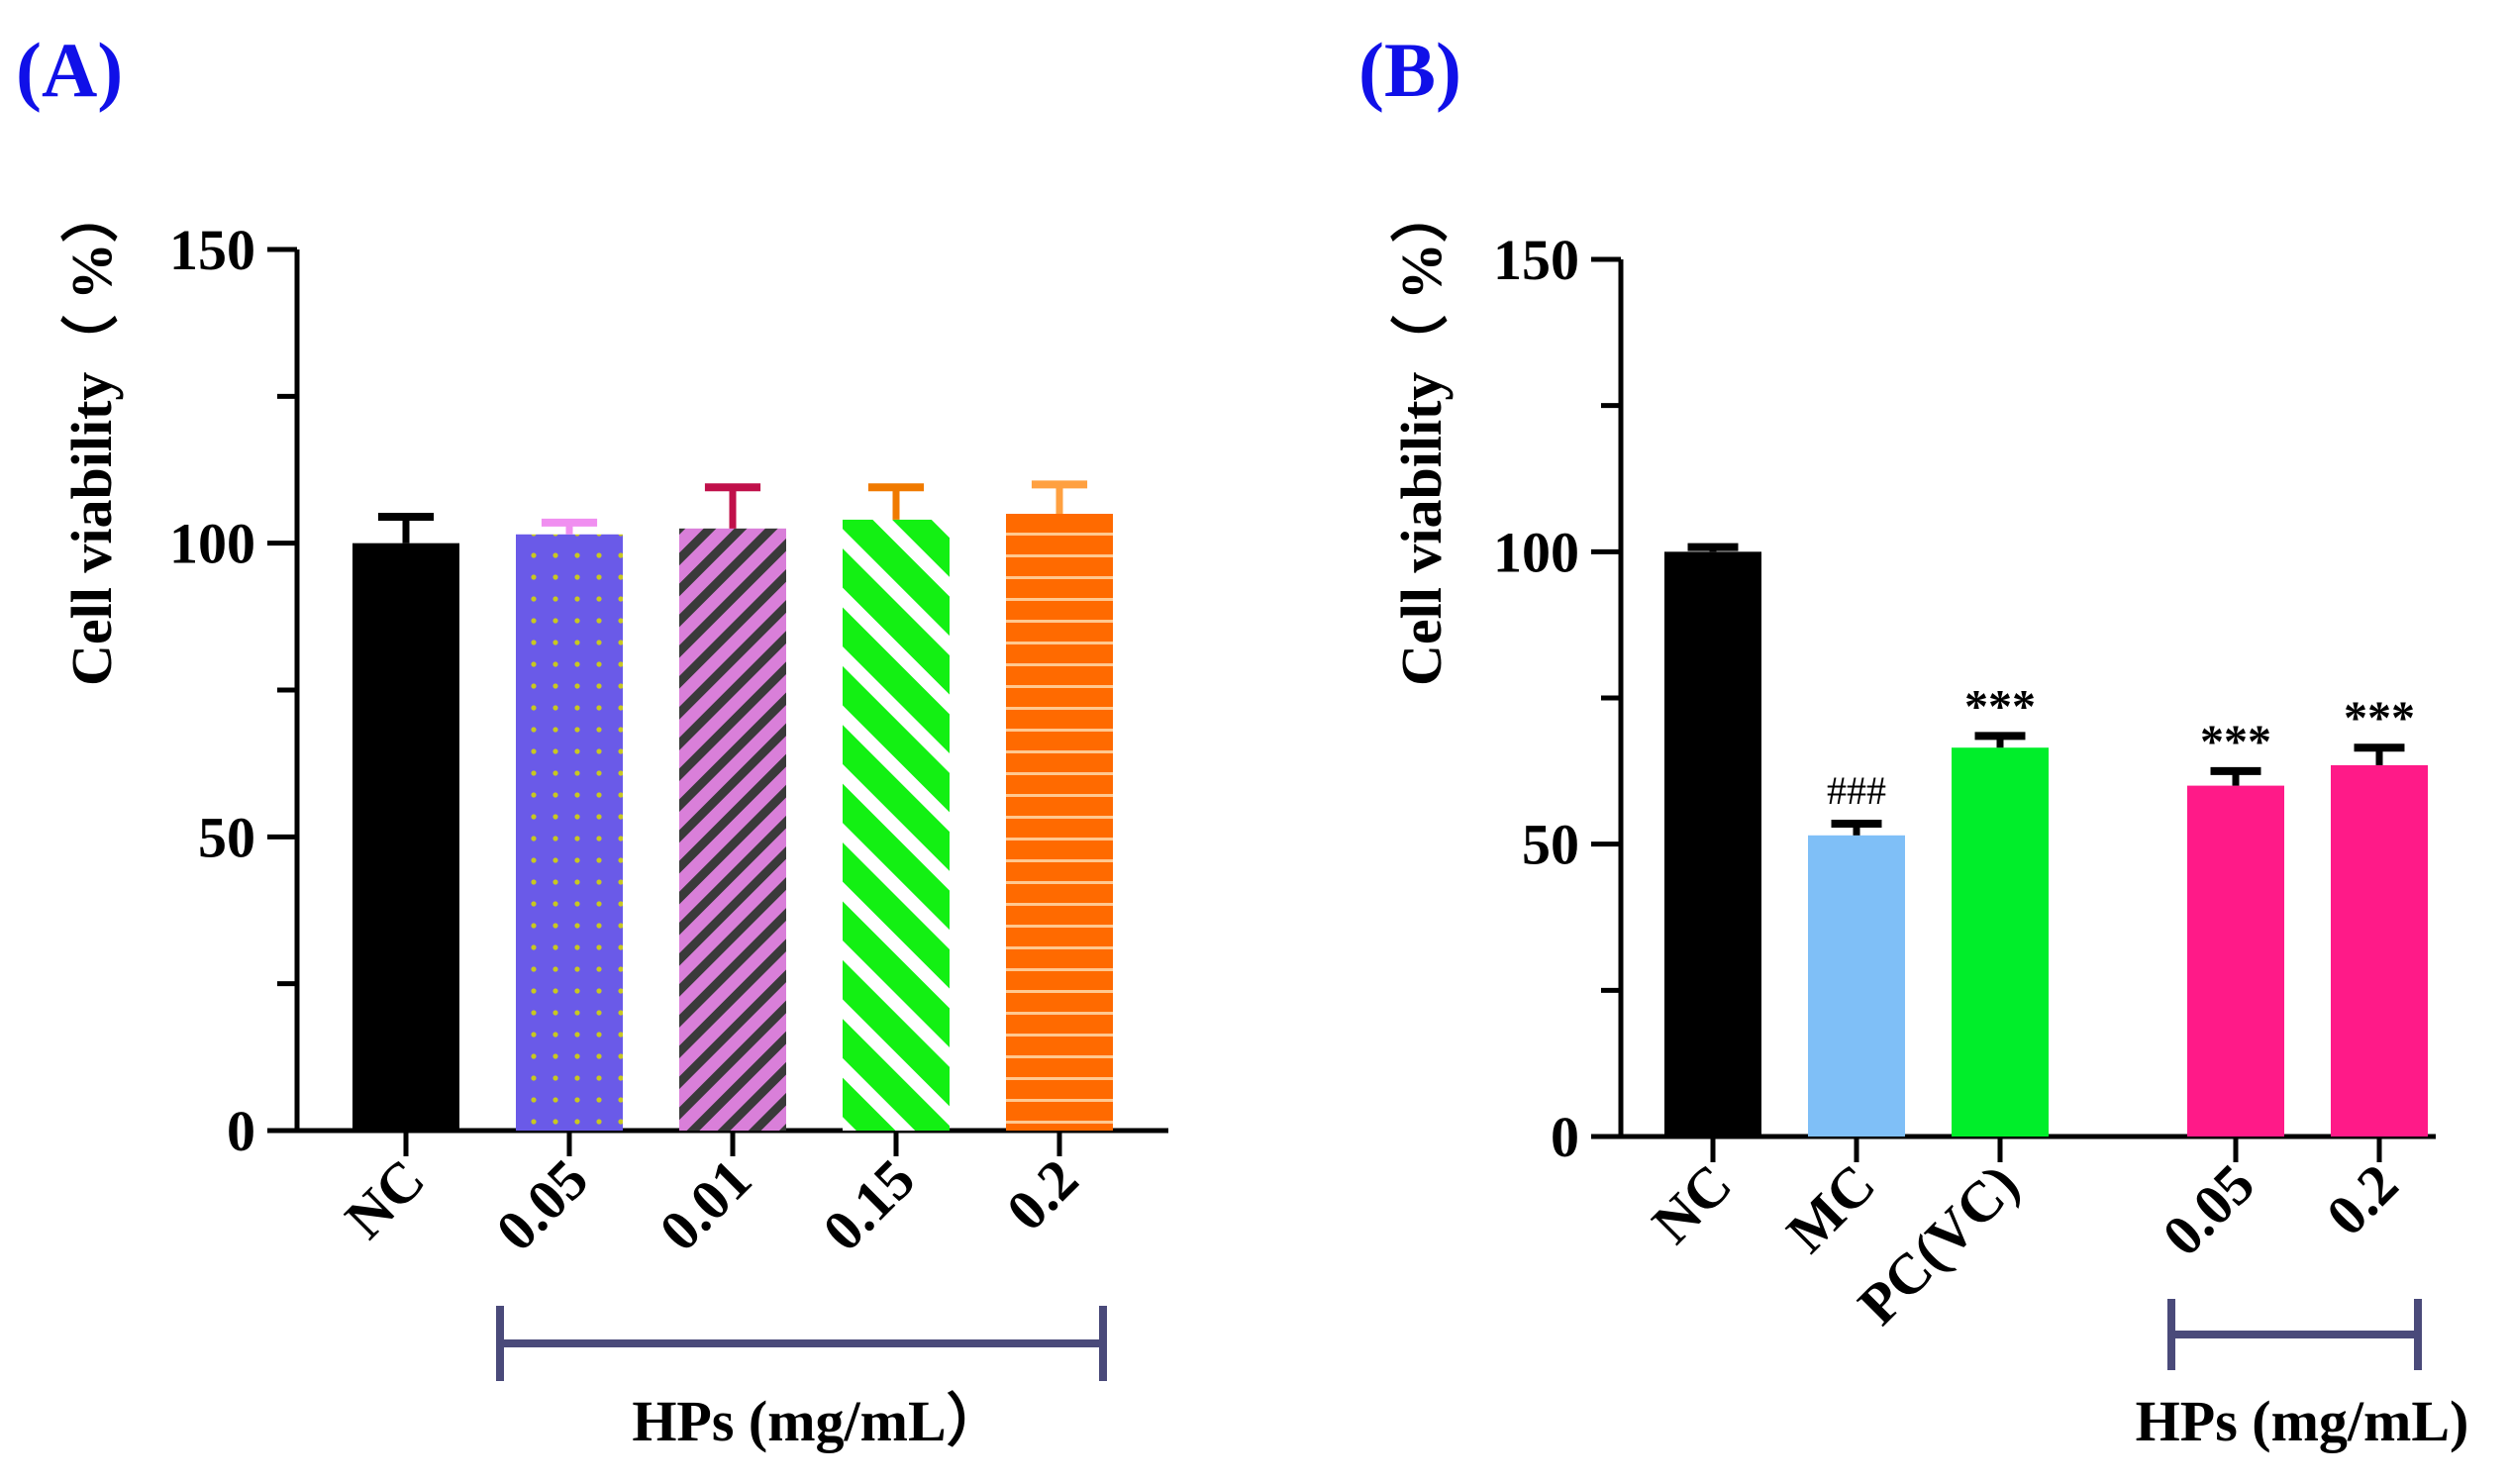 This screenshot has height=1484, width=2510. What do you see at coordinates (1565, 1137) in the screenshot?
I see `panel-b-y-tick-label: 0` at bounding box center [1565, 1137].